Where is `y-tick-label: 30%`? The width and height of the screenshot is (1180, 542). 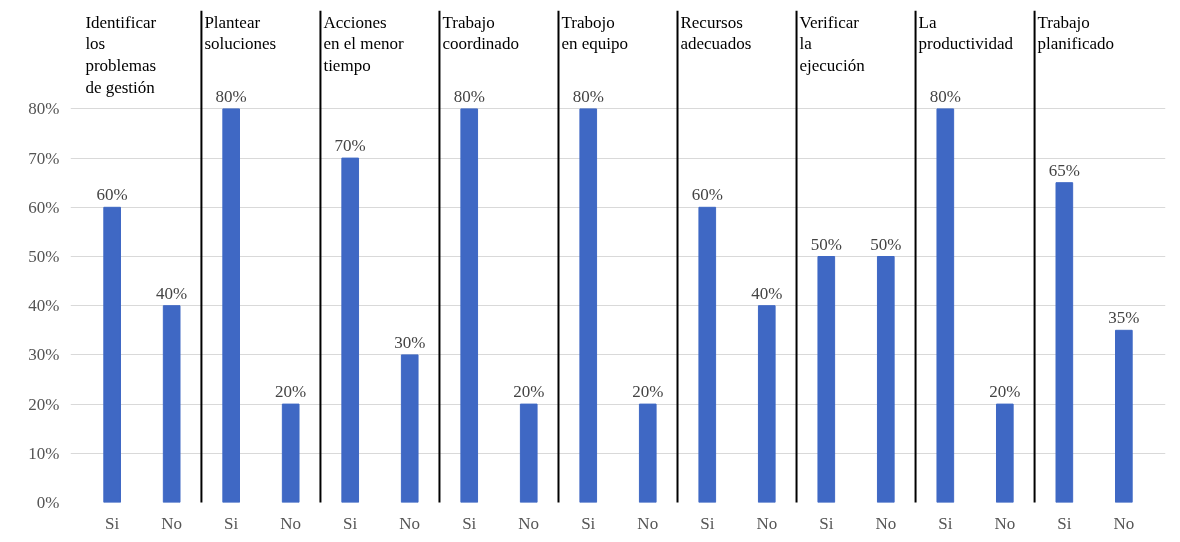 y-tick-label: 30% is located at coordinates (44, 355).